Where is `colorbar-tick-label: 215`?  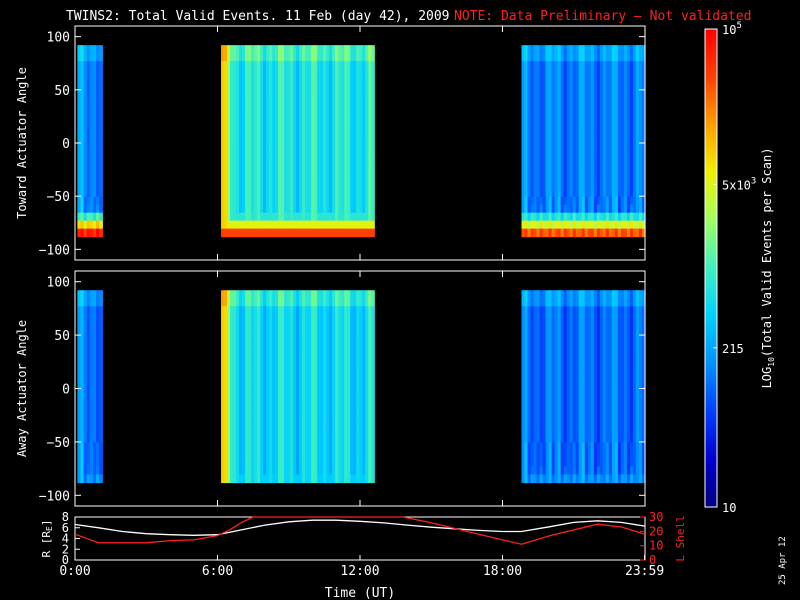
colorbar-tick-label: 215 is located at coordinates (733, 349).